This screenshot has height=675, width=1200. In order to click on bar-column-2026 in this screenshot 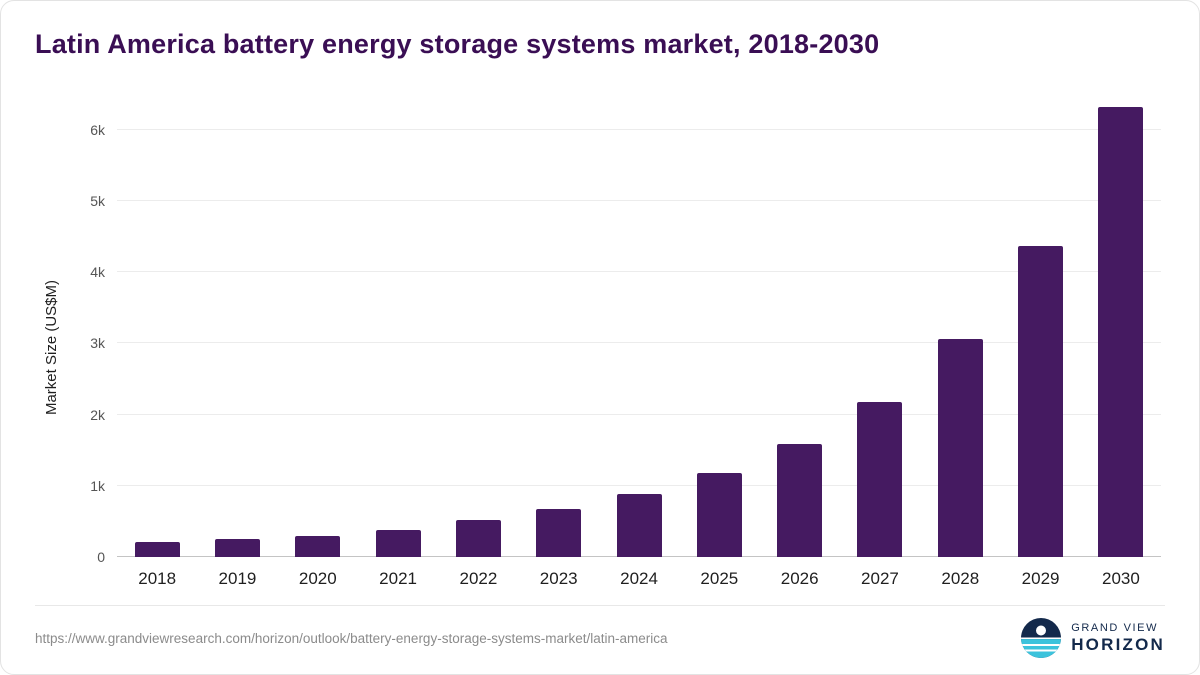, I will do `click(800, 325)`.